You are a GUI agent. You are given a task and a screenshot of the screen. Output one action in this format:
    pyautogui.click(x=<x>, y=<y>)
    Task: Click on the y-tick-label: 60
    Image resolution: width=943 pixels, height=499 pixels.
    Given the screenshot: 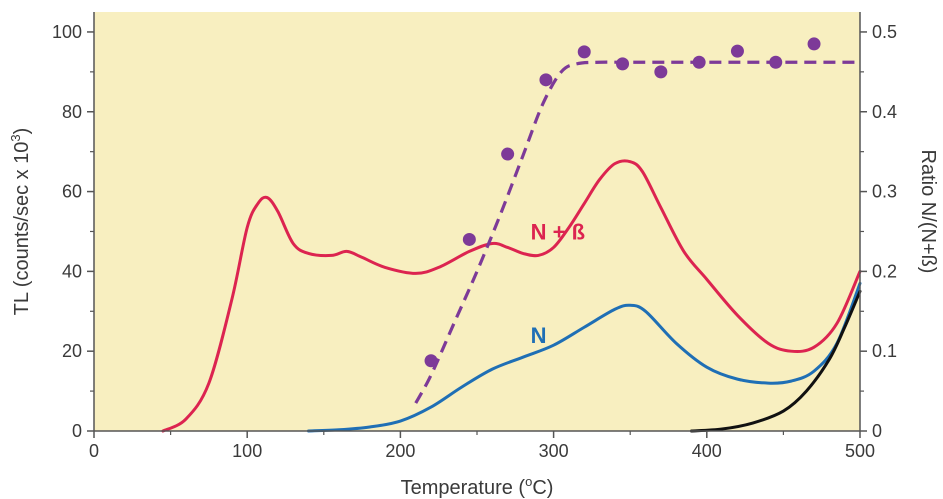 What is the action you would take?
    pyautogui.click(x=72, y=192)
    